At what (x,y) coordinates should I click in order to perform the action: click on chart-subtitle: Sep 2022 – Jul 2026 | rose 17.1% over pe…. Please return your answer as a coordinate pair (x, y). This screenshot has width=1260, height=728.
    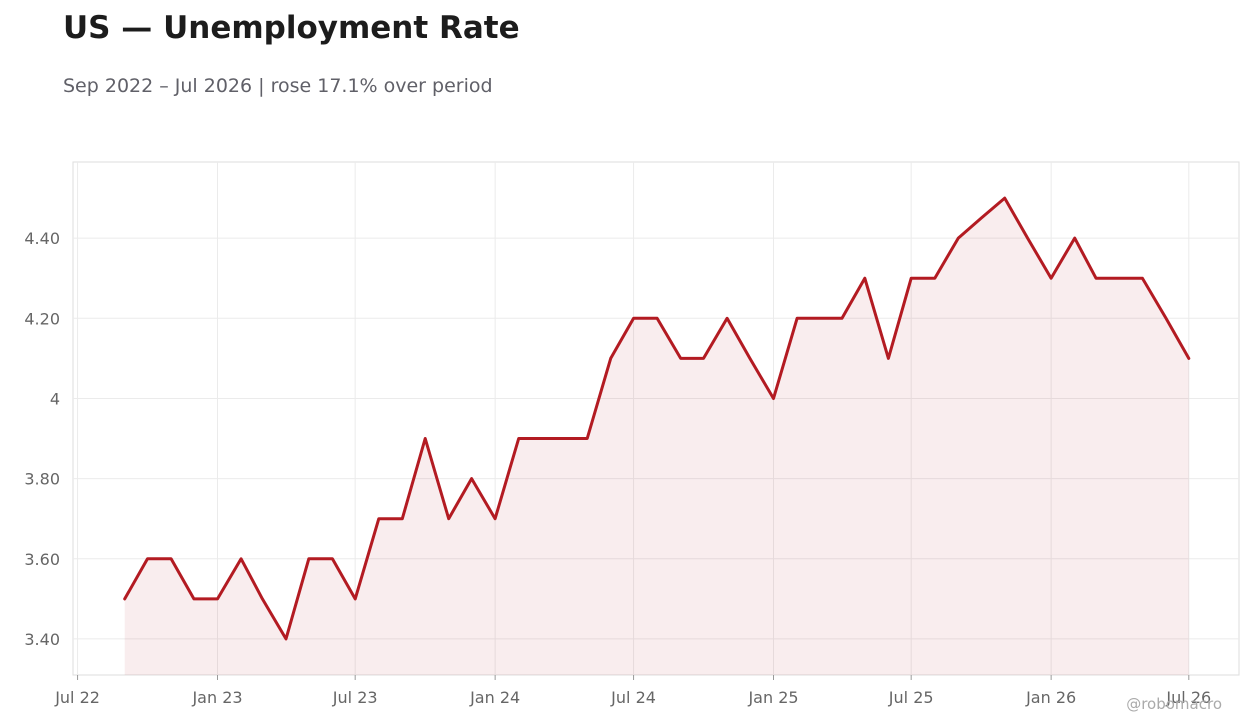
    Looking at the image, I should click on (278, 86).